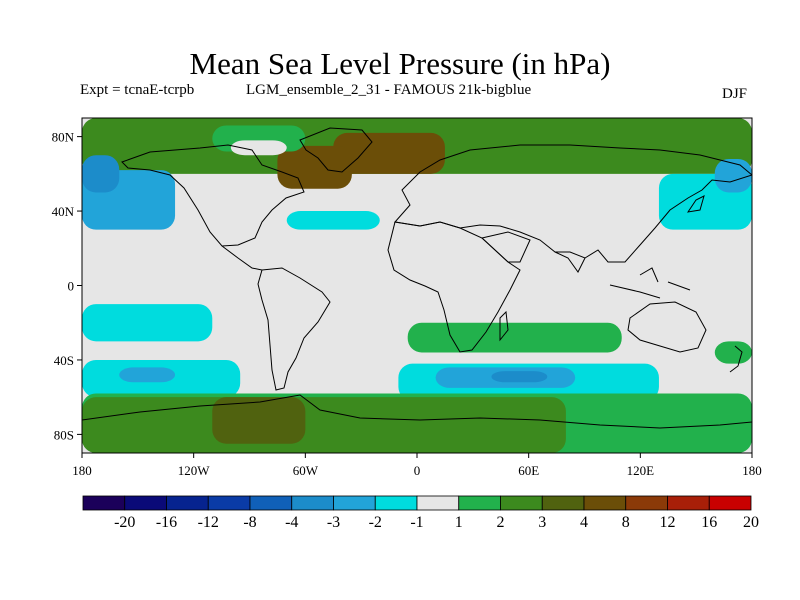  I want to click on colorbar-label: -4, so click(291, 522).